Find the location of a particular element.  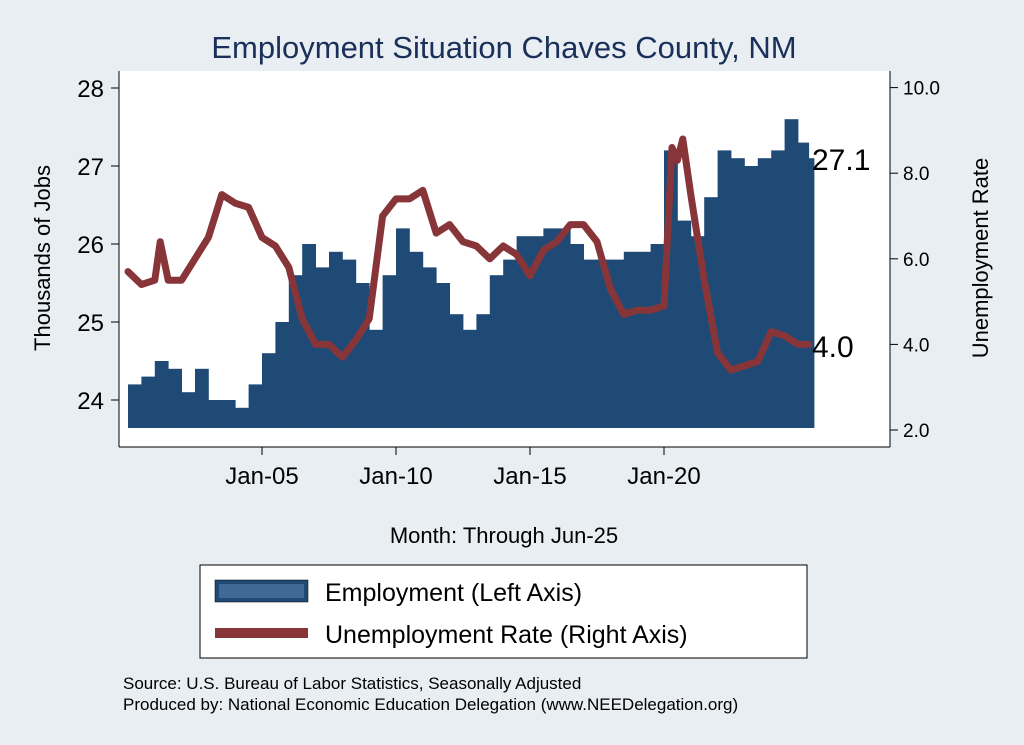

right-tick-label: 2.0 is located at coordinates (916, 431).